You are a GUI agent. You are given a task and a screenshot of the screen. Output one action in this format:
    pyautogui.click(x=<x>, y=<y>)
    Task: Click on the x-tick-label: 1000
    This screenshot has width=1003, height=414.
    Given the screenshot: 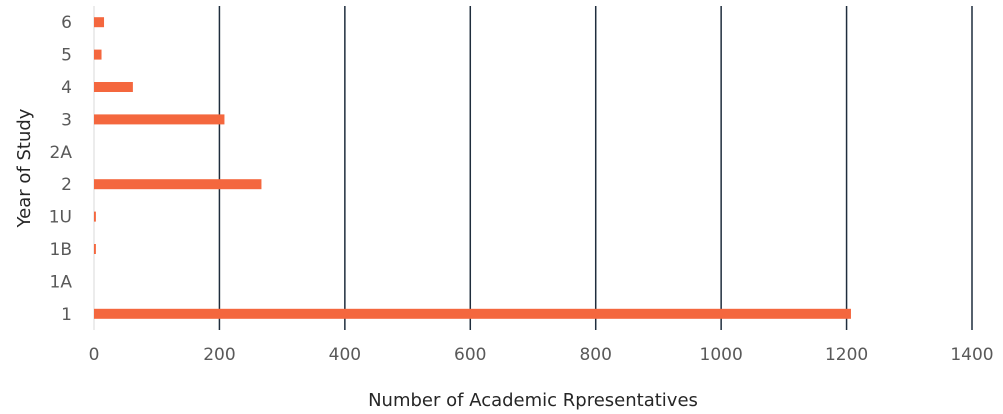 What is the action you would take?
    pyautogui.click(x=721, y=355)
    